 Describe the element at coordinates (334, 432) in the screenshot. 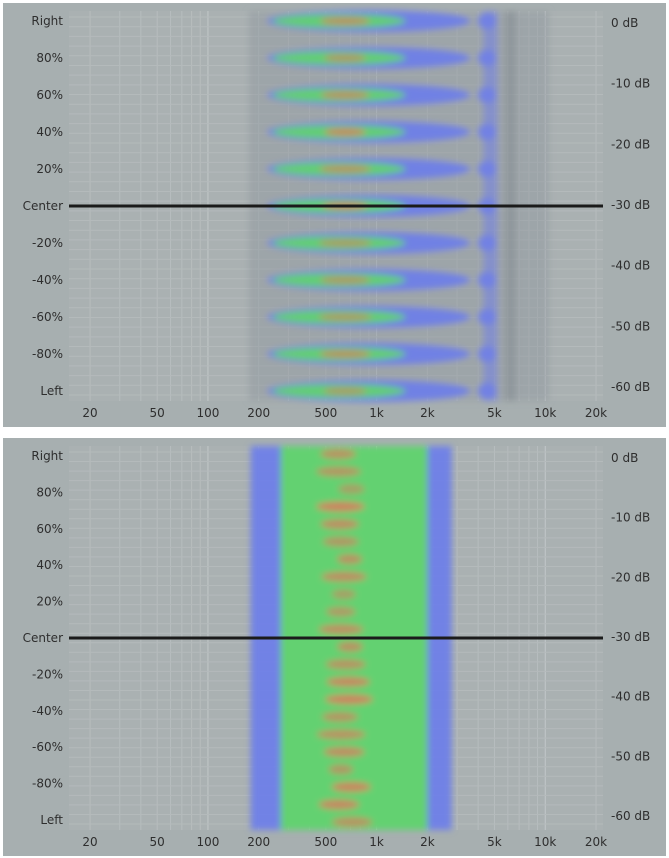

I see `panel-divider` at that location.